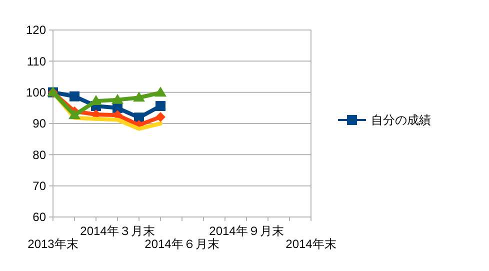 The width and height of the screenshot is (489, 271). I want to click on y-tick-label: 110, so click(36, 61).